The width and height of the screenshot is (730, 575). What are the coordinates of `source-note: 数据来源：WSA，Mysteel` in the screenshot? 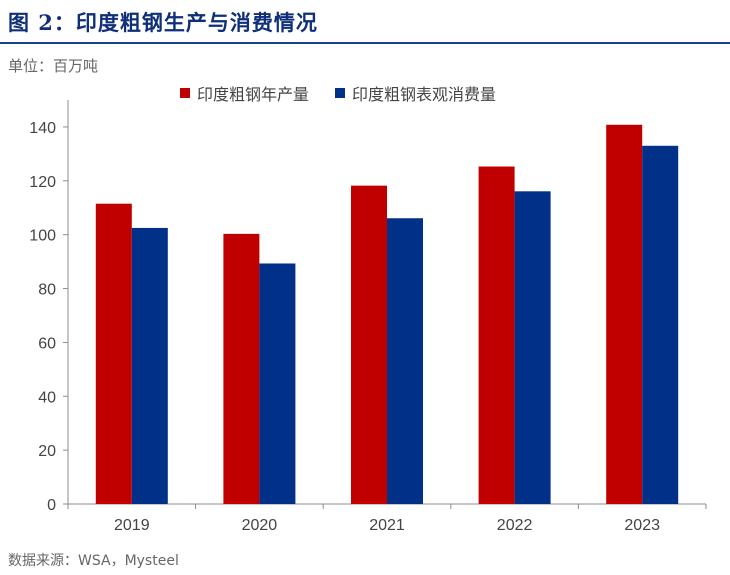 It's located at (93, 561).